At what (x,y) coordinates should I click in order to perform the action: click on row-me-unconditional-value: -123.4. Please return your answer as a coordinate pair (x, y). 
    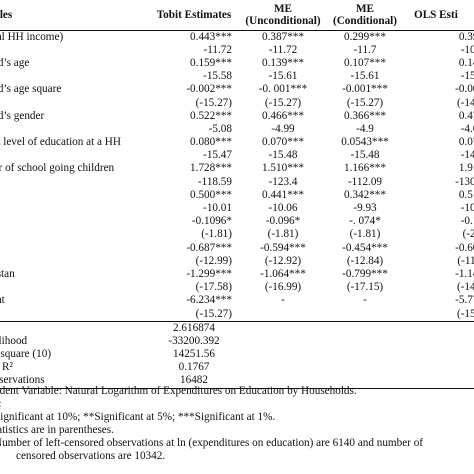
    Looking at the image, I should click on (283, 181).